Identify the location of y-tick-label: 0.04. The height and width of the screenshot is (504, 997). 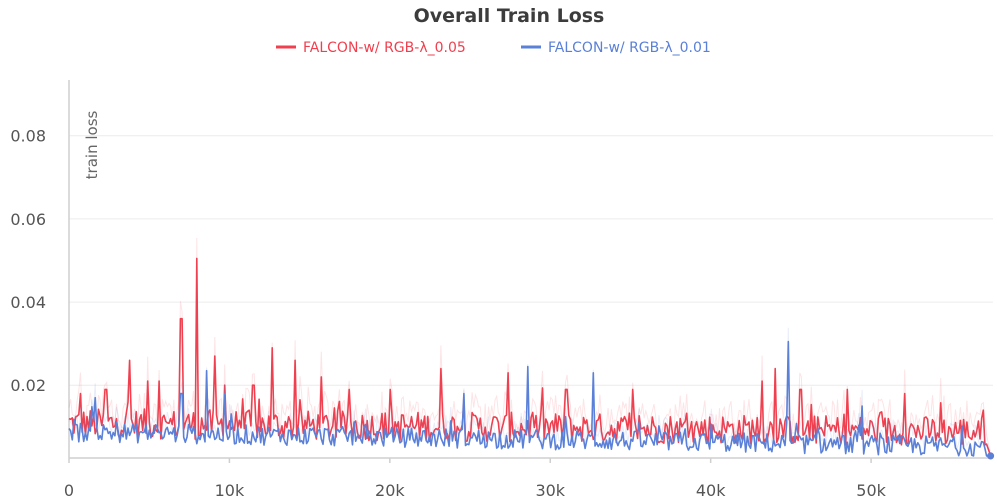
(28, 302).